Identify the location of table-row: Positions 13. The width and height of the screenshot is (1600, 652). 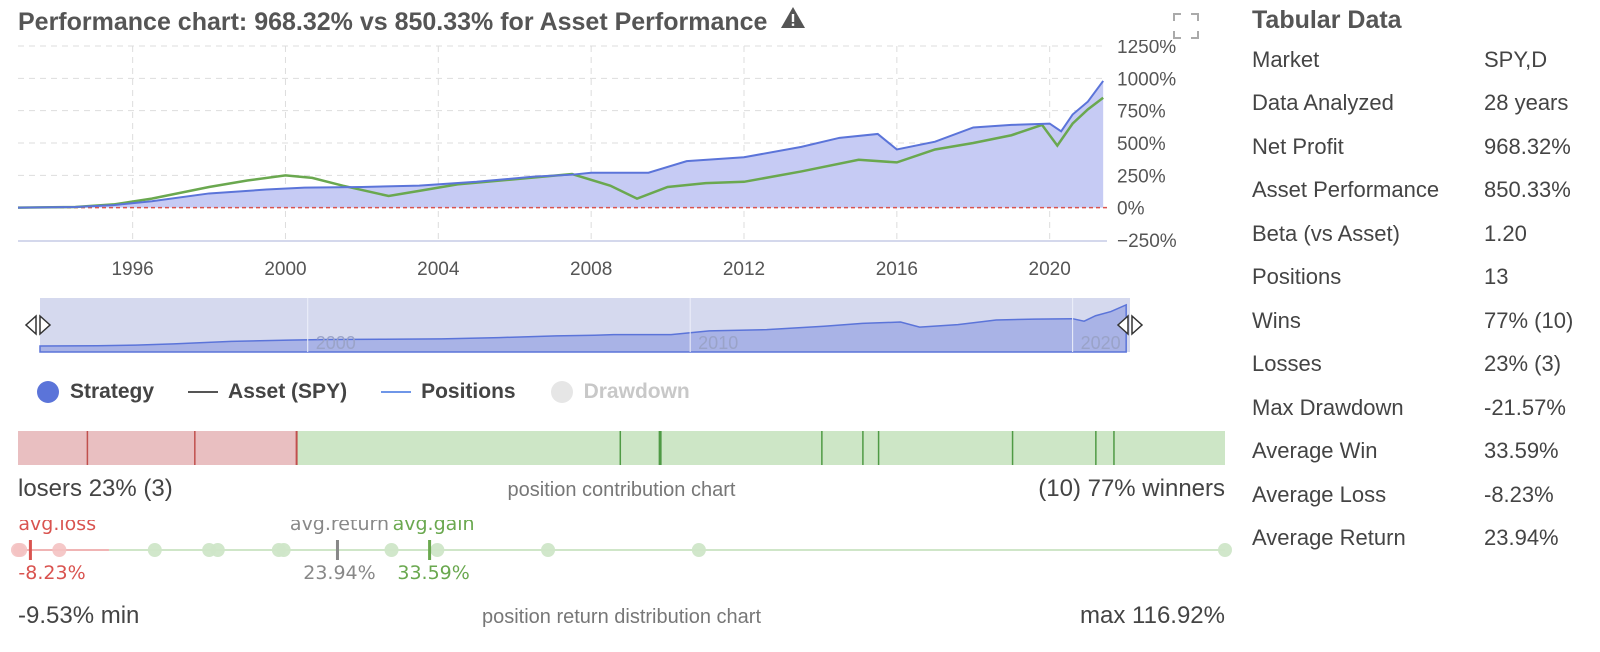
(1426, 278).